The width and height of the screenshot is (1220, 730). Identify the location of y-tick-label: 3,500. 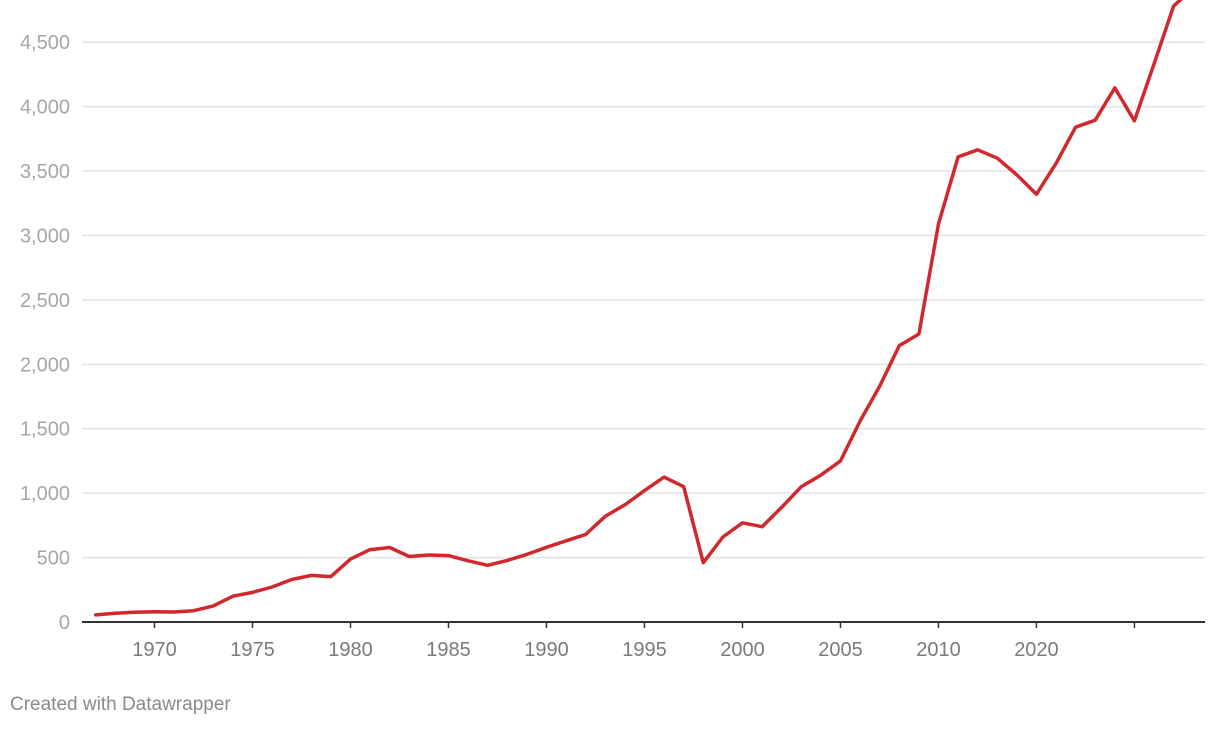
(45, 172).